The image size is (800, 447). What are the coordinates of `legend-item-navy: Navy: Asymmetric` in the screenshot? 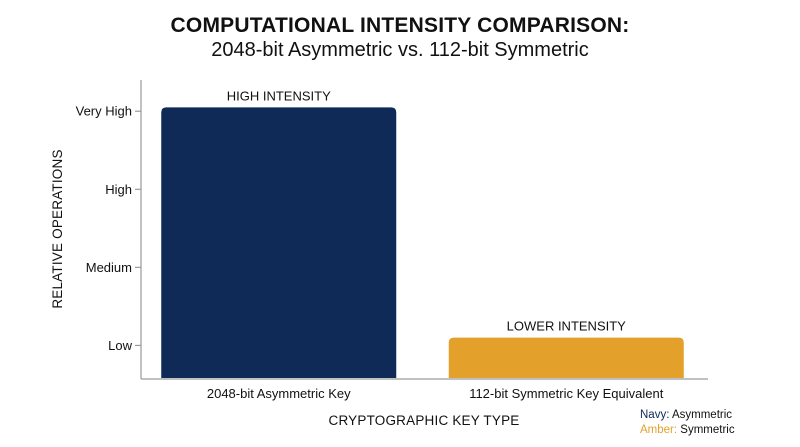 It's located at (687, 415).